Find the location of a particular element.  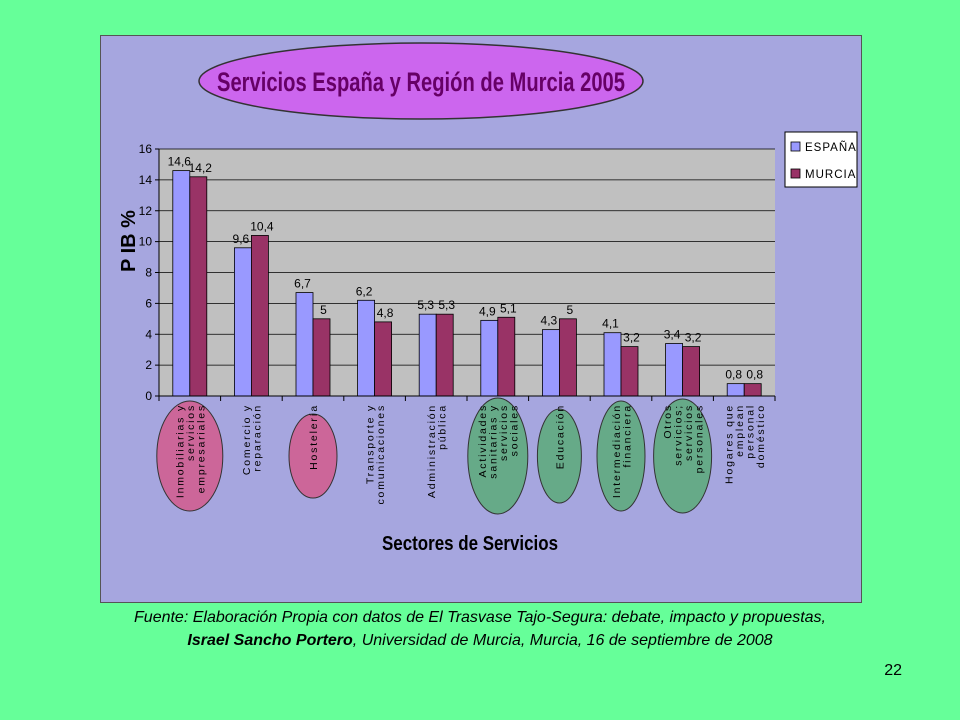

data-label: 4,8 is located at coordinates (385, 313).